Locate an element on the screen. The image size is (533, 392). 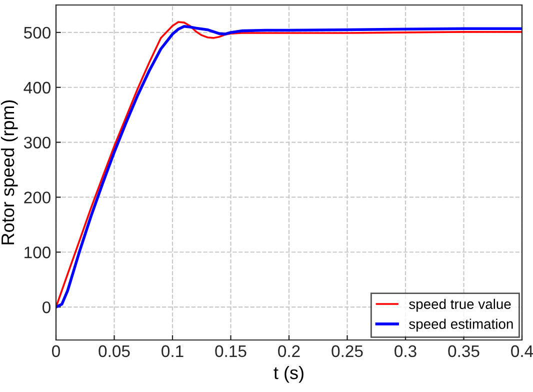
y-tick-label: 100 is located at coordinates (37, 252).